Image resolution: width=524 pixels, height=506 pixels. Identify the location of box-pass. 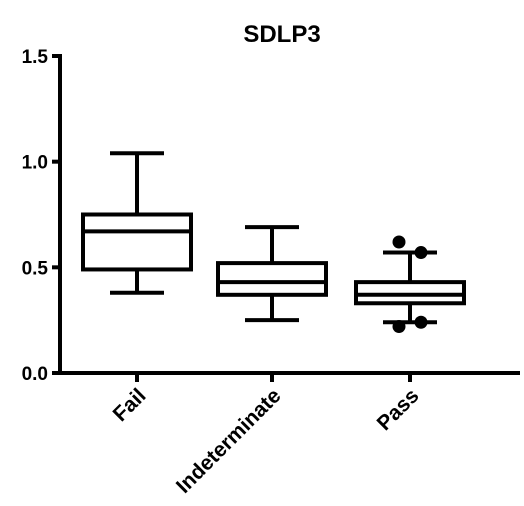
(410, 284).